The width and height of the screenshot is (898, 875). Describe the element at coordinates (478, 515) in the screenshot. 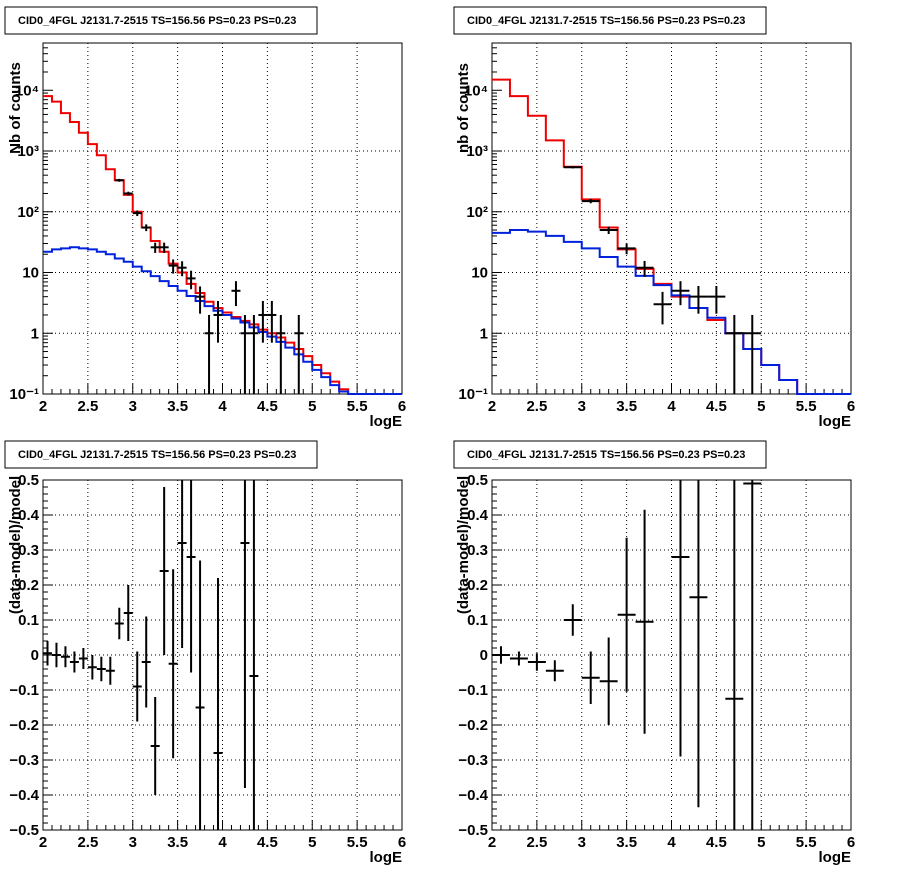

I see `y-tick-label: 0.4` at that location.